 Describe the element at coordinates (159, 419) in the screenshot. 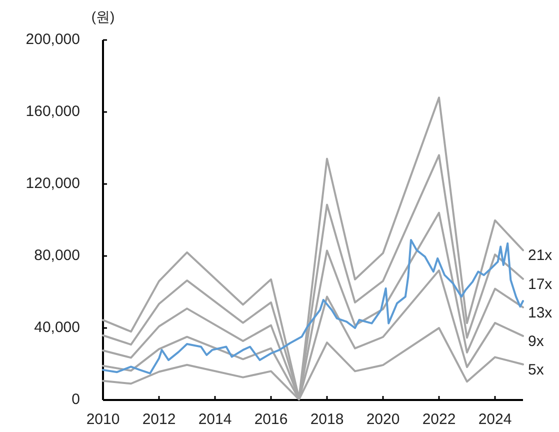

I see `x-tick-label: 2012` at that location.